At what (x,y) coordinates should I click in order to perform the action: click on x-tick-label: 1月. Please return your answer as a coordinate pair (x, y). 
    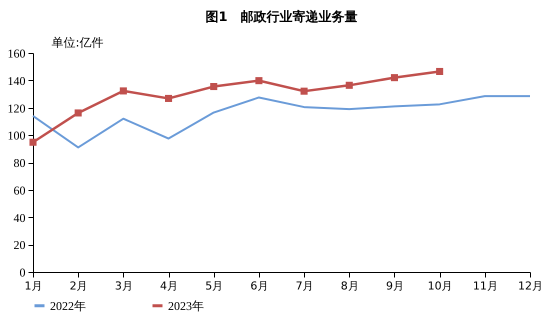
    Looking at the image, I should click on (33, 286).